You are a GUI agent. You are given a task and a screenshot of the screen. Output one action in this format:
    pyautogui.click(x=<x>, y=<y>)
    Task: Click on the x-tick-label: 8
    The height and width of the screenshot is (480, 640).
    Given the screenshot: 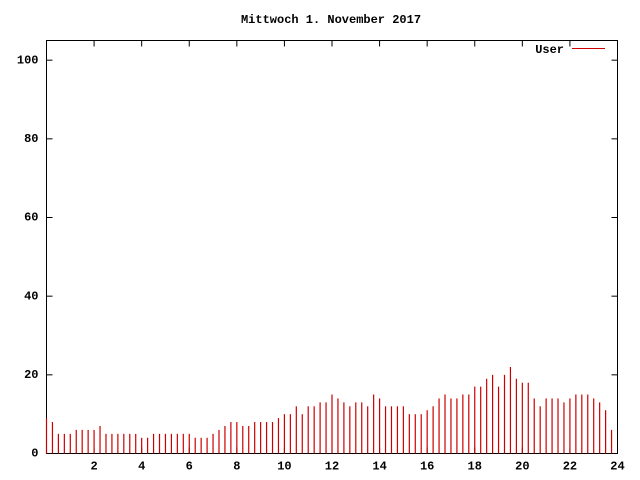 What is the action you would take?
    pyautogui.click(x=236, y=467)
    